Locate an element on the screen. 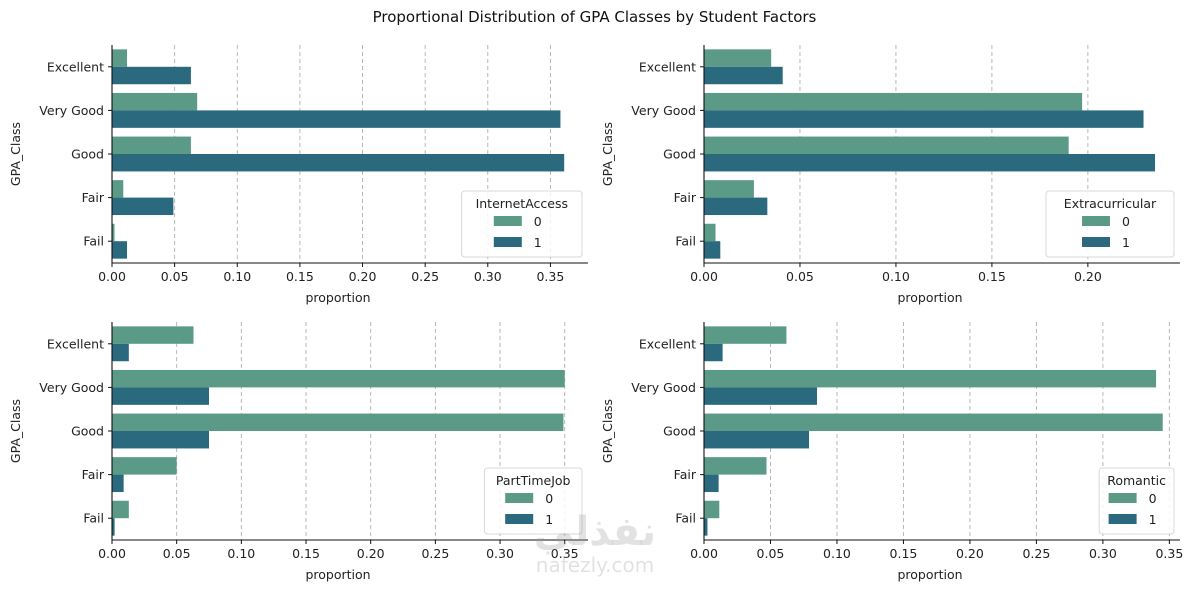 This screenshot has height=592, width=1189. legend-title: PartTimeJob is located at coordinates (533, 480).